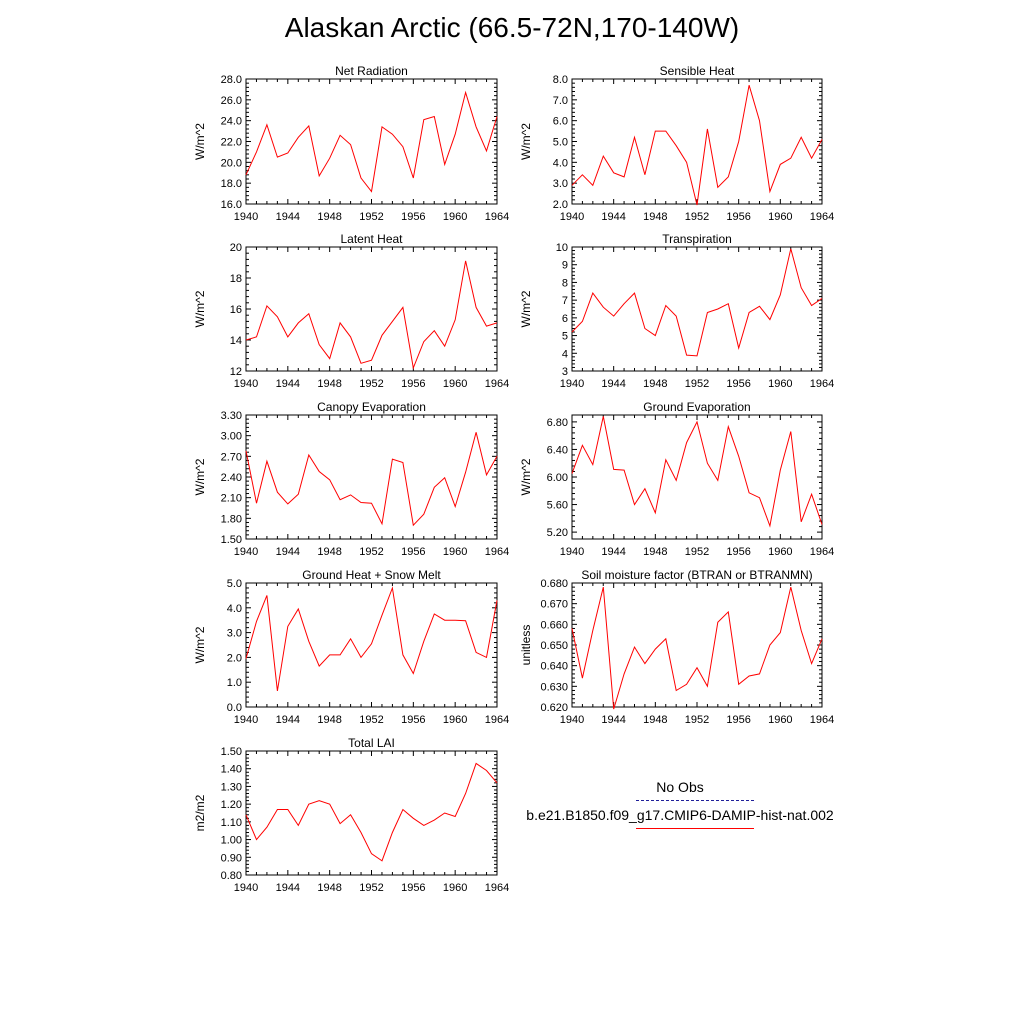 This screenshot has height=1024, width=1024. What do you see at coordinates (236, 248) in the screenshot?
I see `y-tick-label: 20` at bounding box center [236, 248].